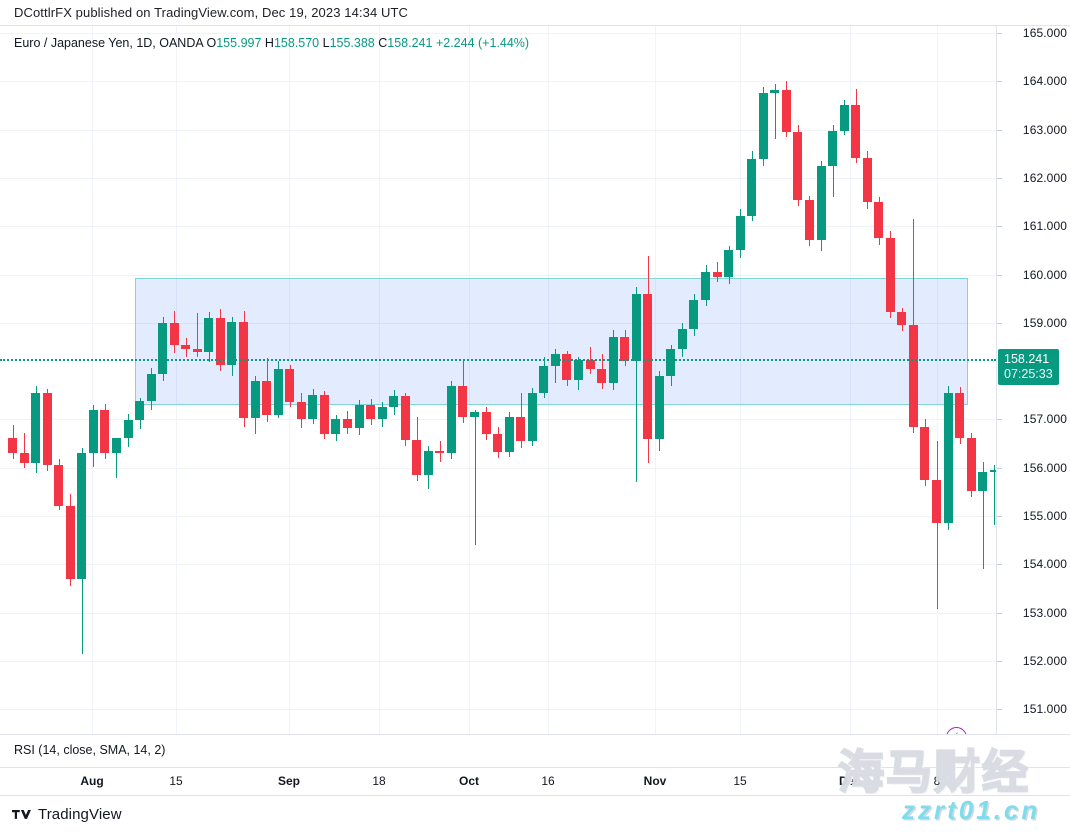  I want to click on price-tick-label: 152.000, so click(1044, 660).